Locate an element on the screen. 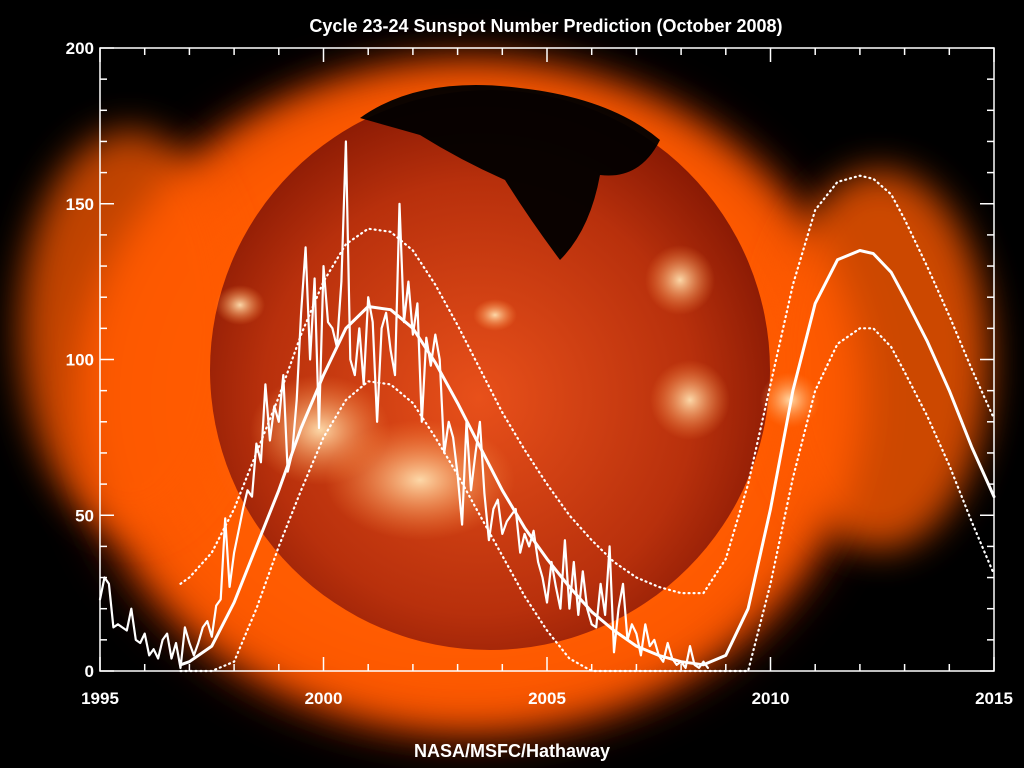 The width and height of the screenshot is (1024, 768). y-tick-label: 100 is located at coordinates (80, 360).